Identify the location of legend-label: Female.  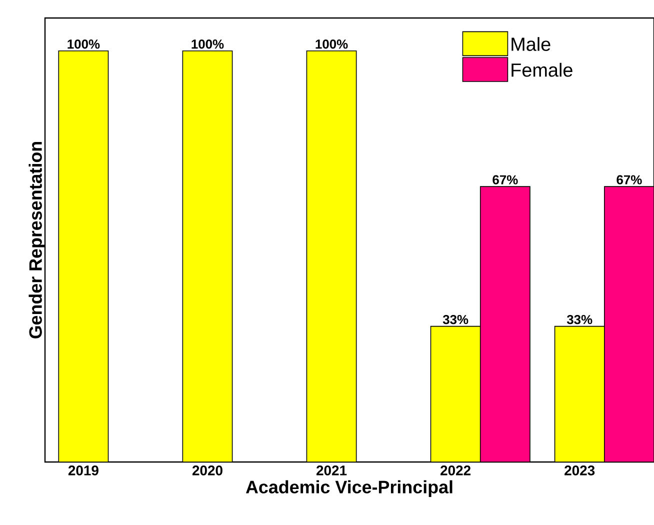
(542, 69).